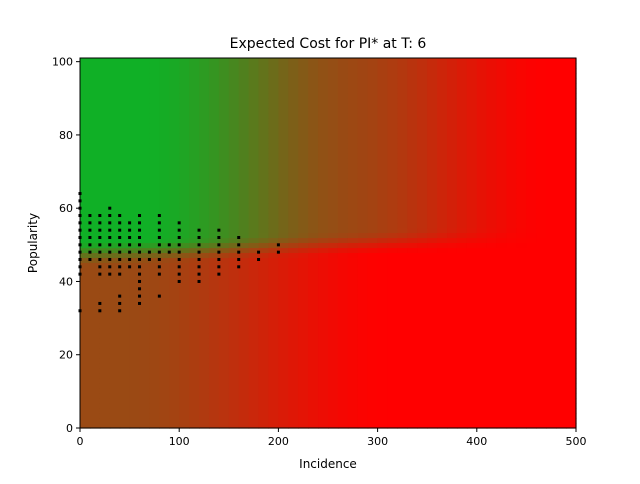 The width and height of the screenshot is (640, 484). I want to click on x-axis: 0 100 200 300 400 500, so click(332, 438).